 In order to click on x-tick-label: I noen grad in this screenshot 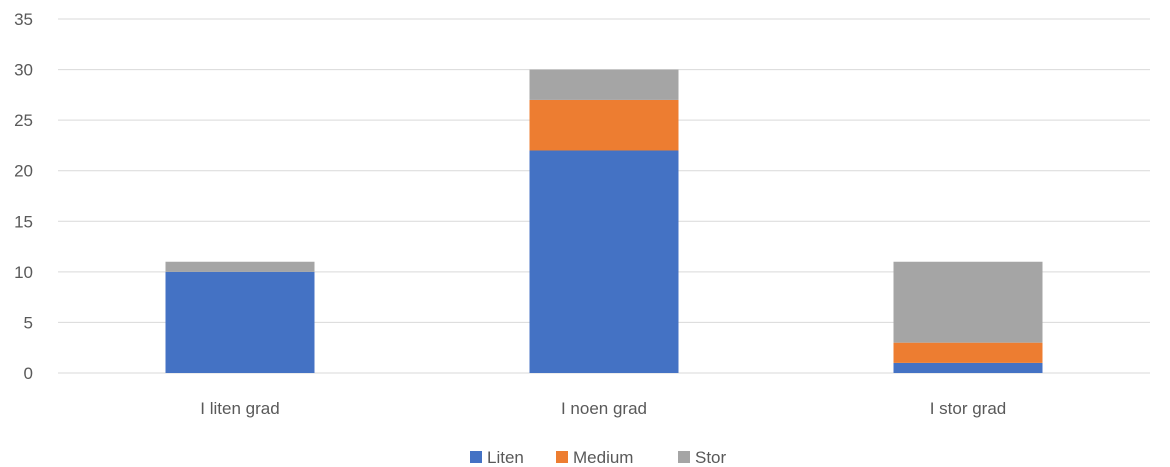, I will do `click(604, 408)`.